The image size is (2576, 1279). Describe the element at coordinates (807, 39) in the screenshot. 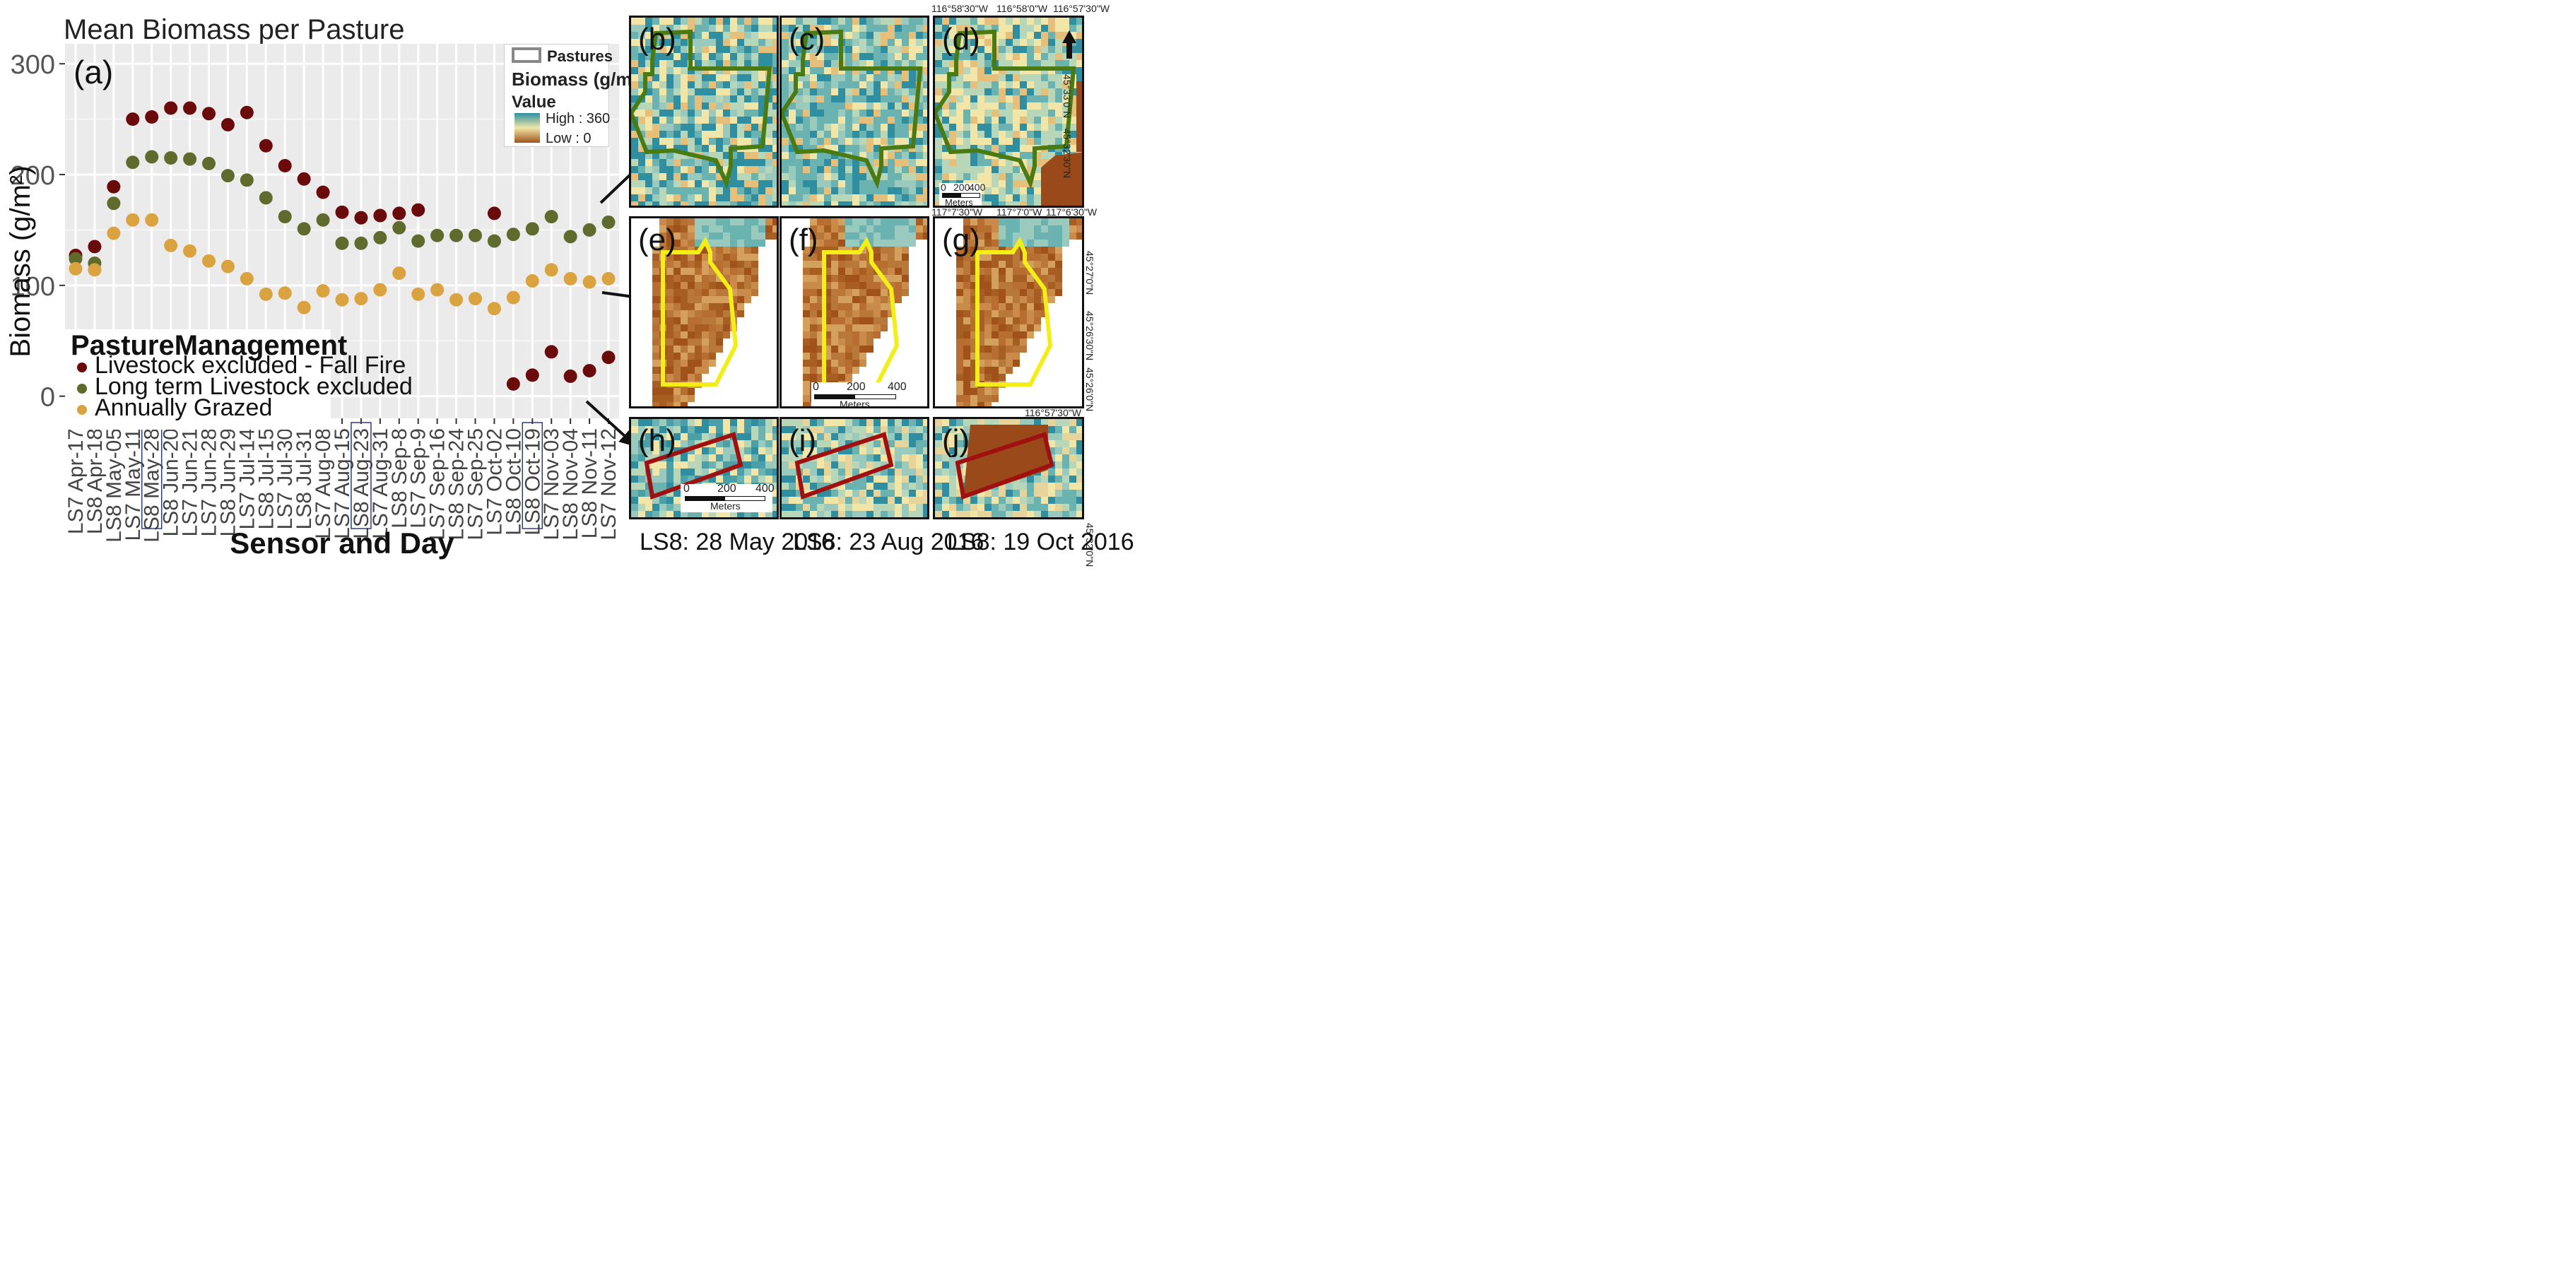

I see `panel-label-c: (c)` at that location.